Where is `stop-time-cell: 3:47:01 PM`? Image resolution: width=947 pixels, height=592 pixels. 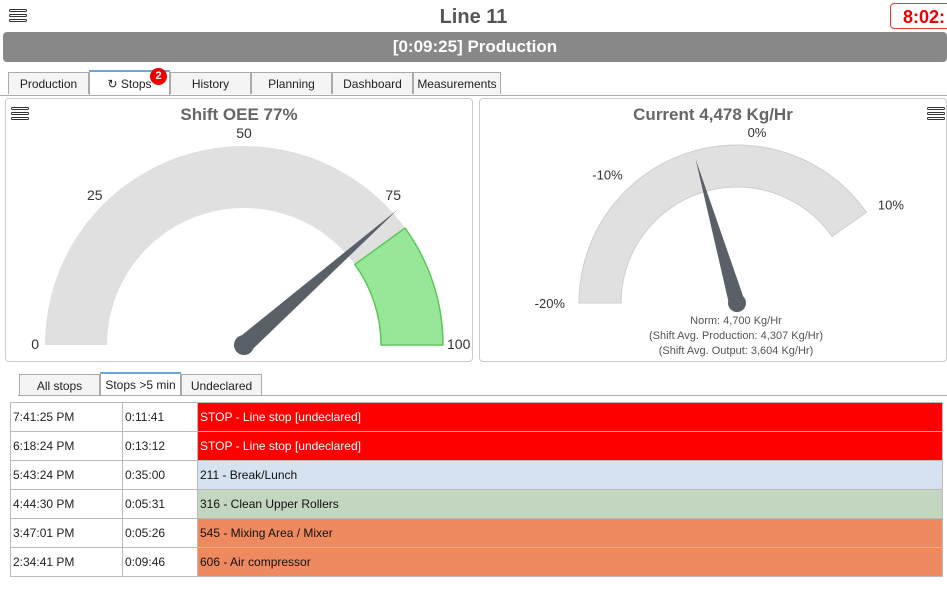 stop-time-cell: 3:47:01 PM is located at coordinates (66, 533).